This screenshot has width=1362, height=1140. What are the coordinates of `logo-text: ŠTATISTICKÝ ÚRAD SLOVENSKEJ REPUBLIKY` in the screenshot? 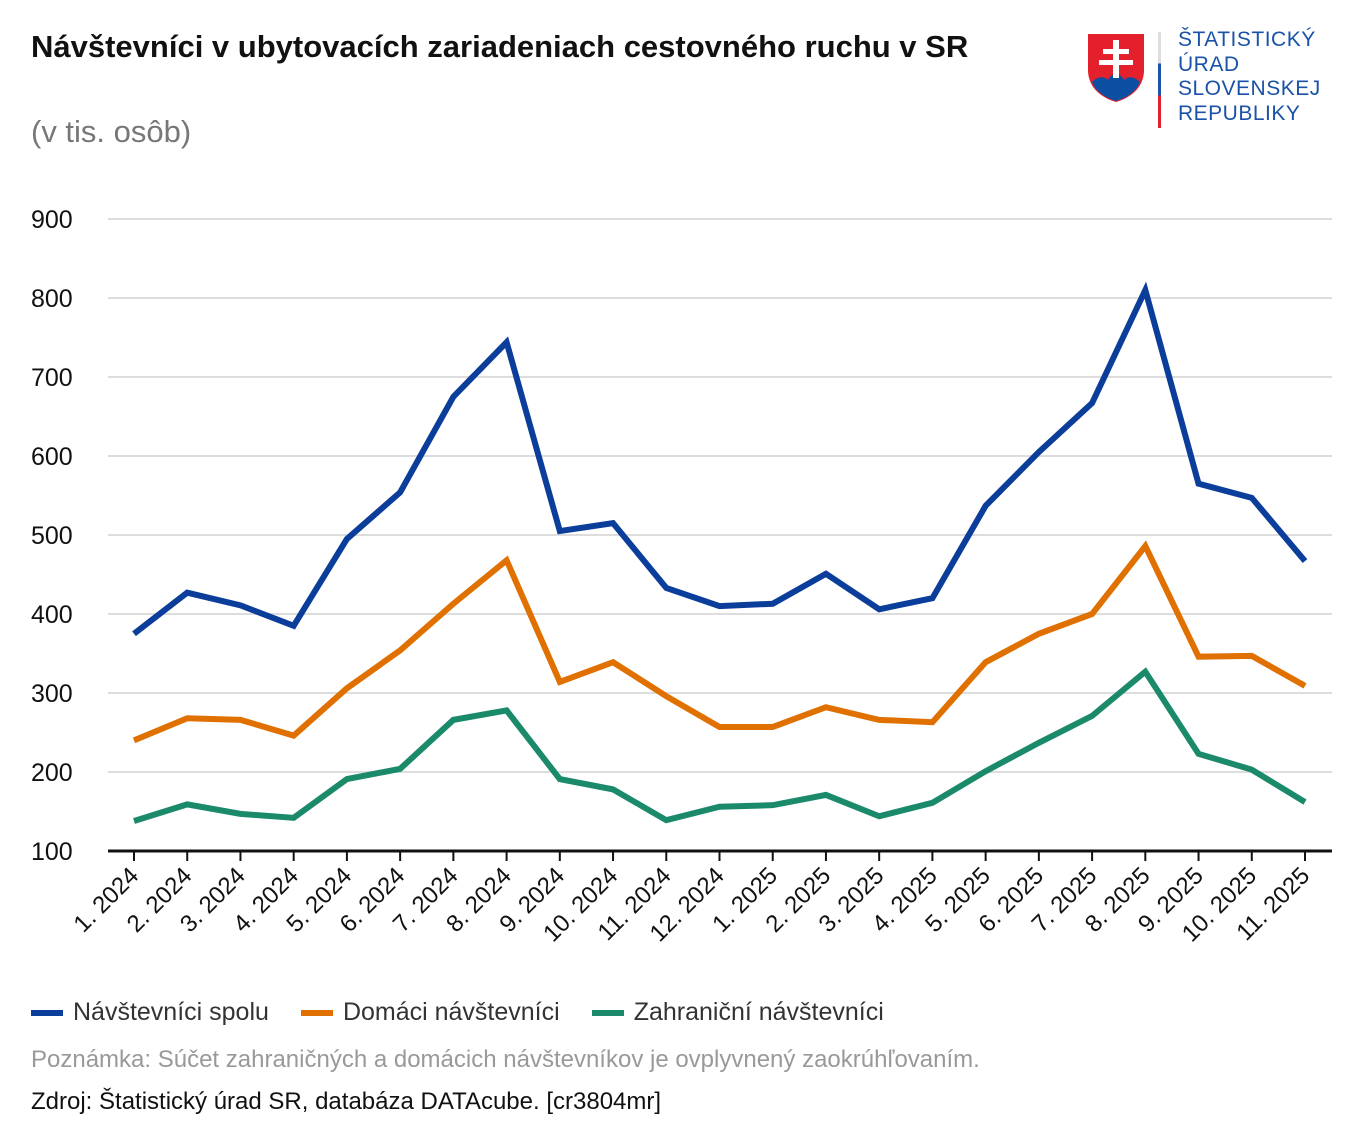 It's located at (1249, 77).